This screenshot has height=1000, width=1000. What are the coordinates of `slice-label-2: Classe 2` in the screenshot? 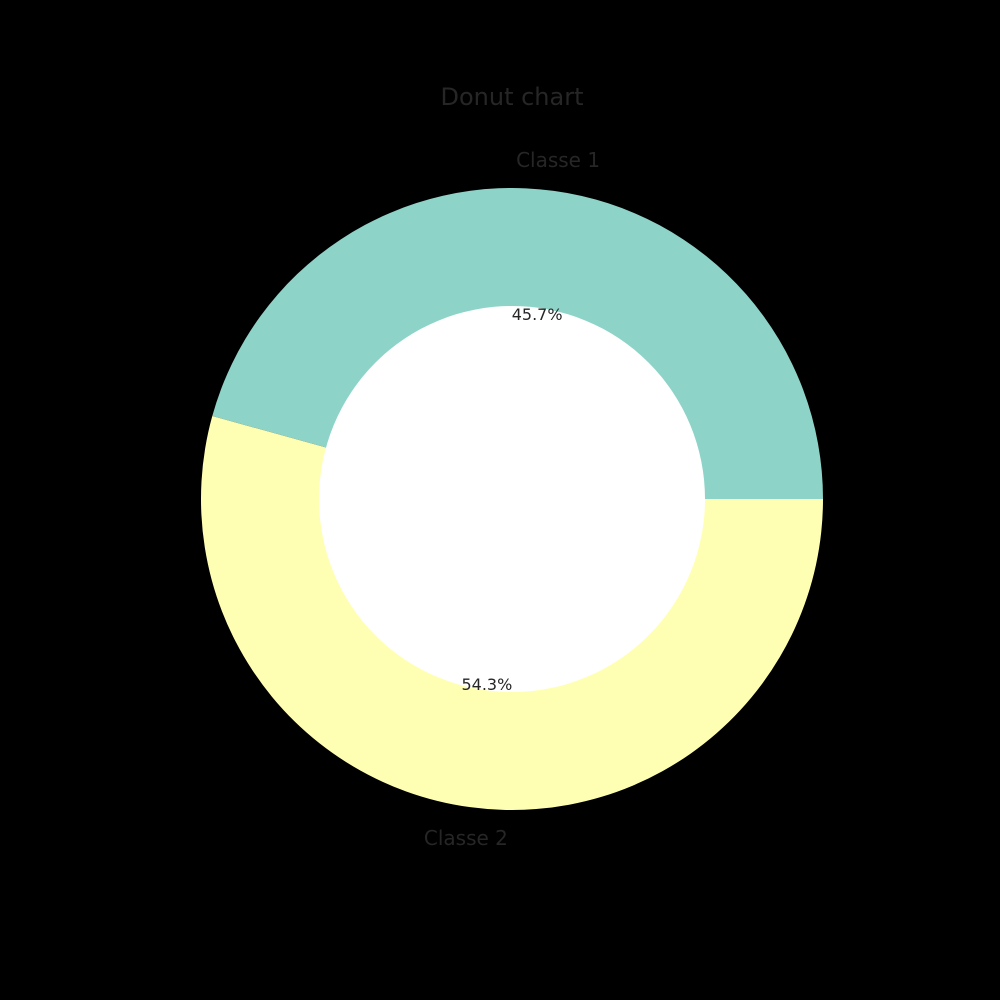 It's located at (466, 838).